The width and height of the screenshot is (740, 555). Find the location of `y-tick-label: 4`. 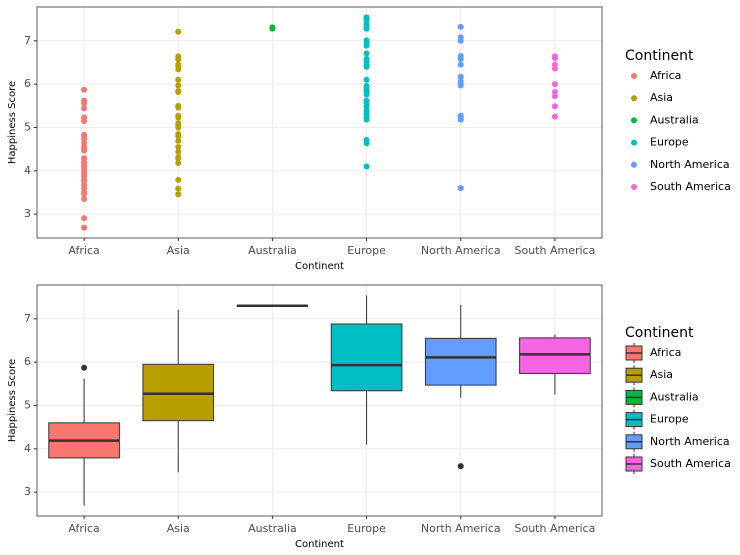

y-tick-label: 4 is located at coordinates (27, 170).